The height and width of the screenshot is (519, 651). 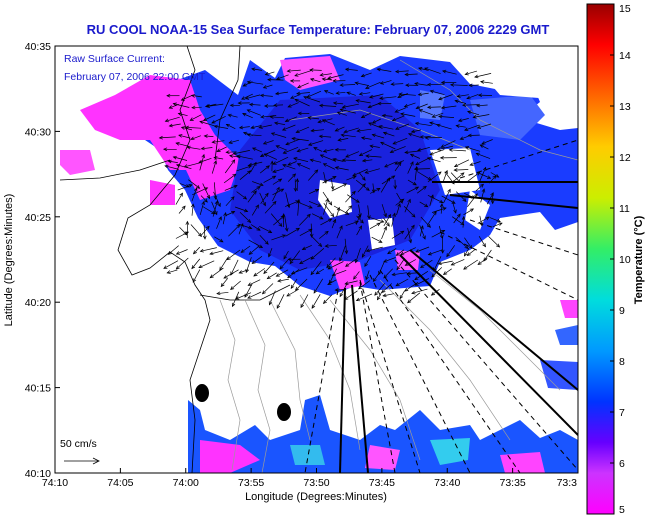 I want to click on current-legend-line1: Raw Surface Current:, so click(x=114, y=59).